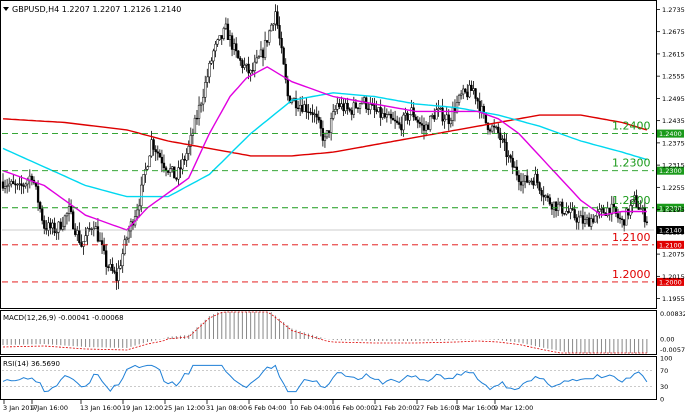  What do you see at coordinates (49, 408) in the screenshot?
I see `time-tick-label: 9 Jan 16:00` at bounding box center [49, 408].